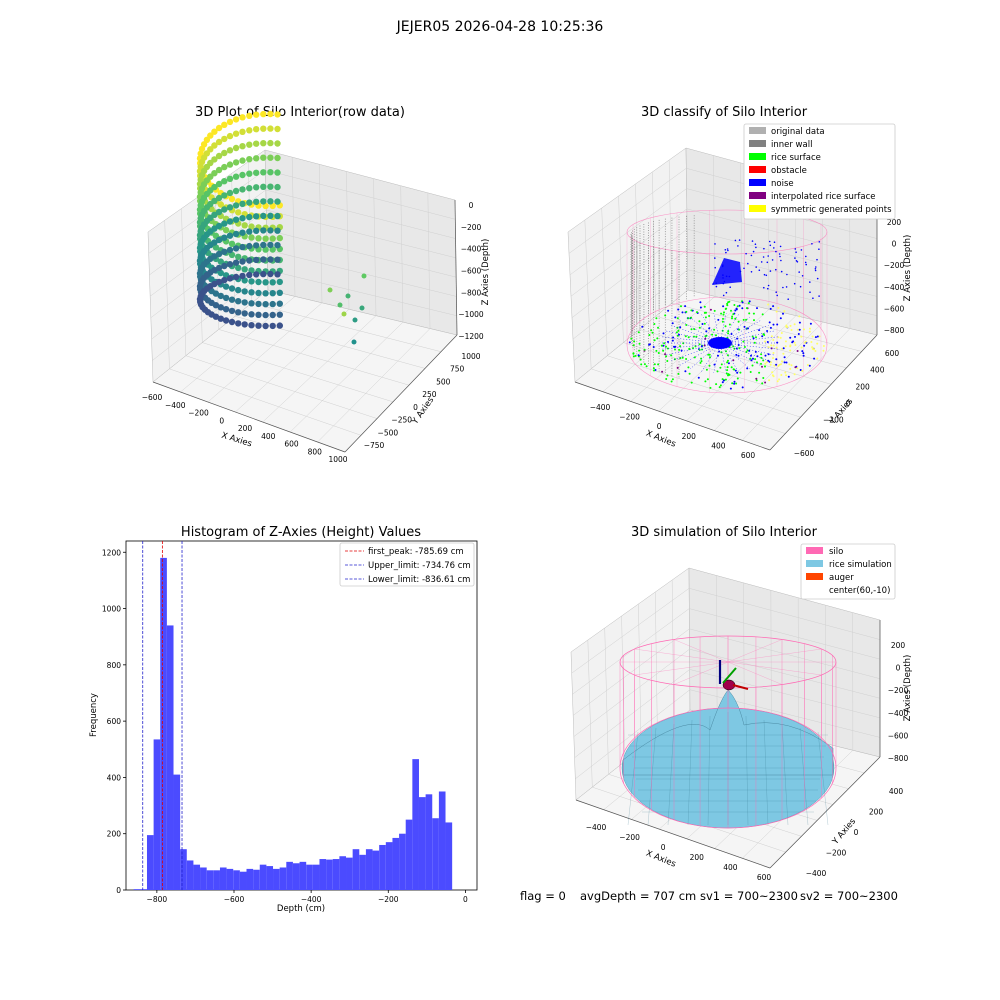  I want to click on legend-label: obstacle, so click(789, 171).